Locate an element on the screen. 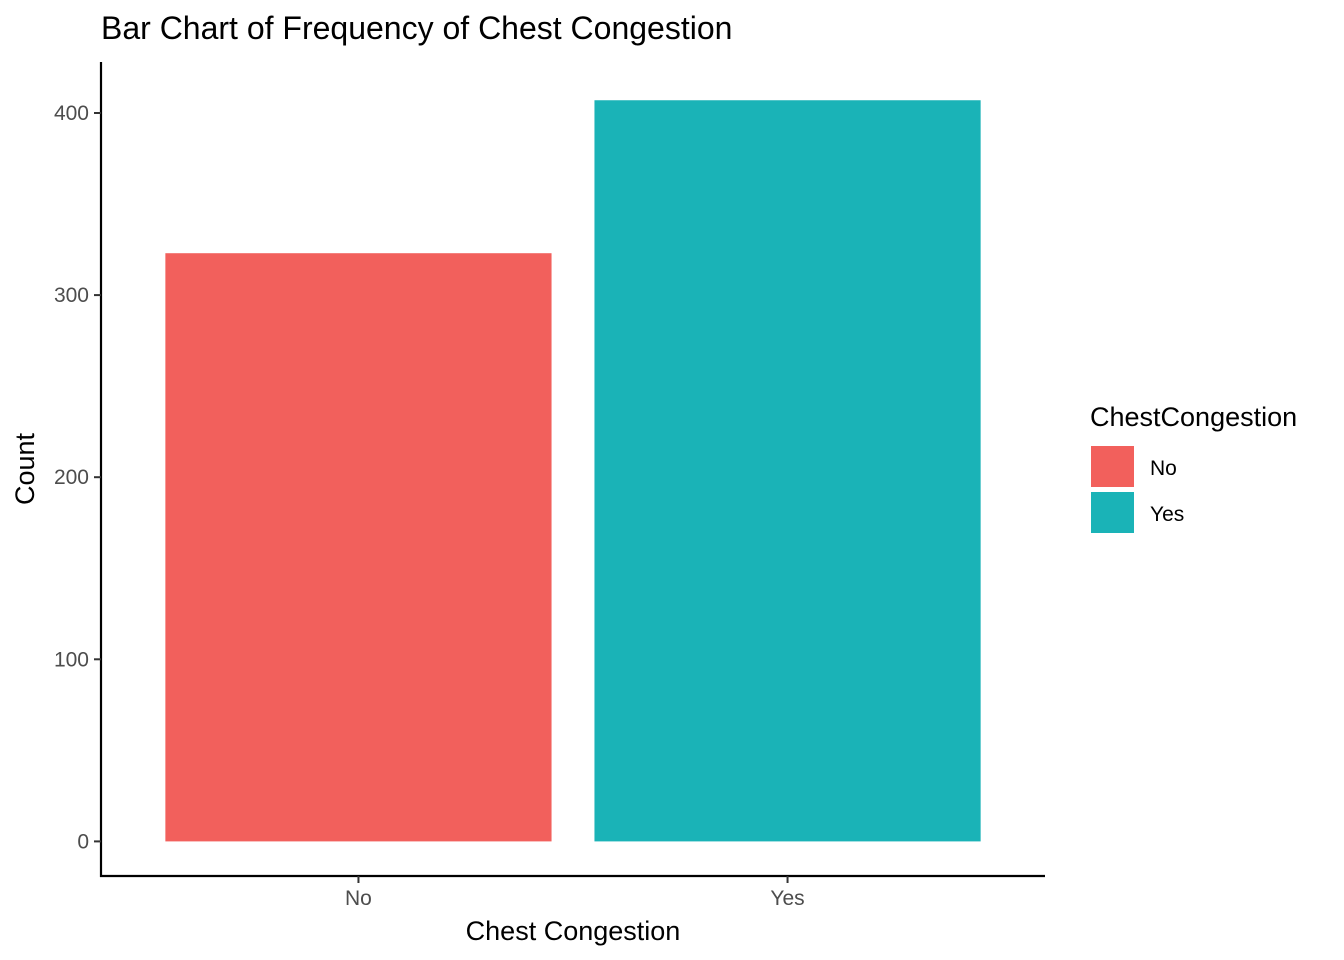 Image resolution: width=1344 pixels, height=960 pixels. legend-label-no: No is located at coordinates (1163, 468).